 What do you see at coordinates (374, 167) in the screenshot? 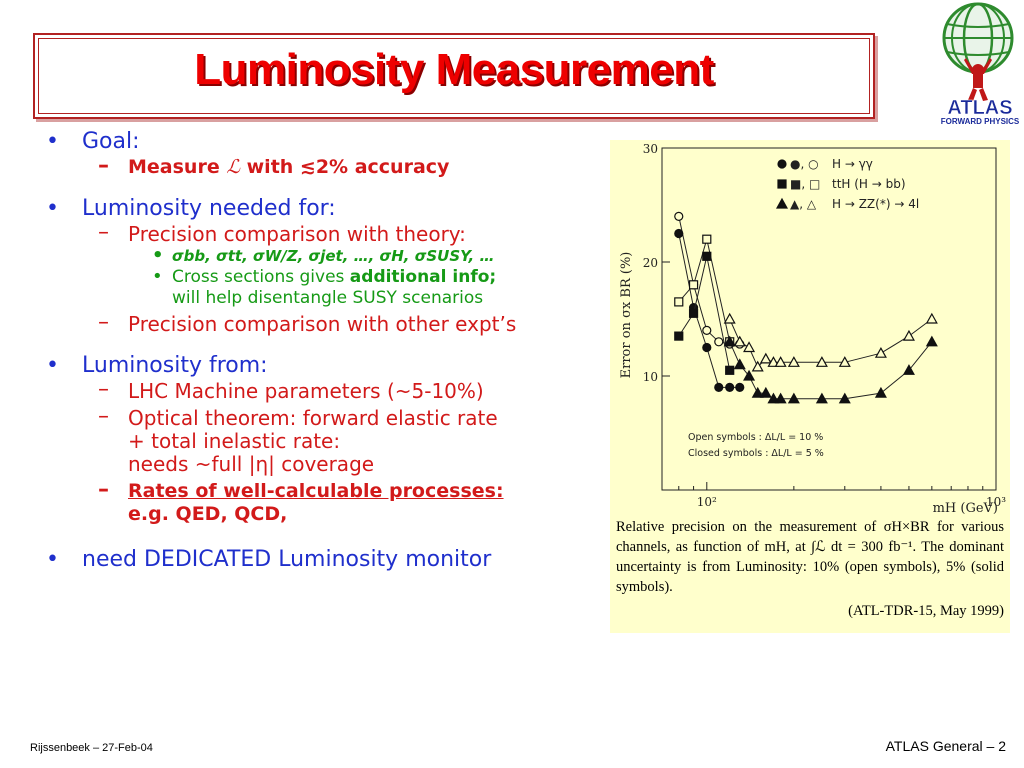
I see `goal-sub-suffix: ≲2% accuracy` at bounding box center [374, 167].